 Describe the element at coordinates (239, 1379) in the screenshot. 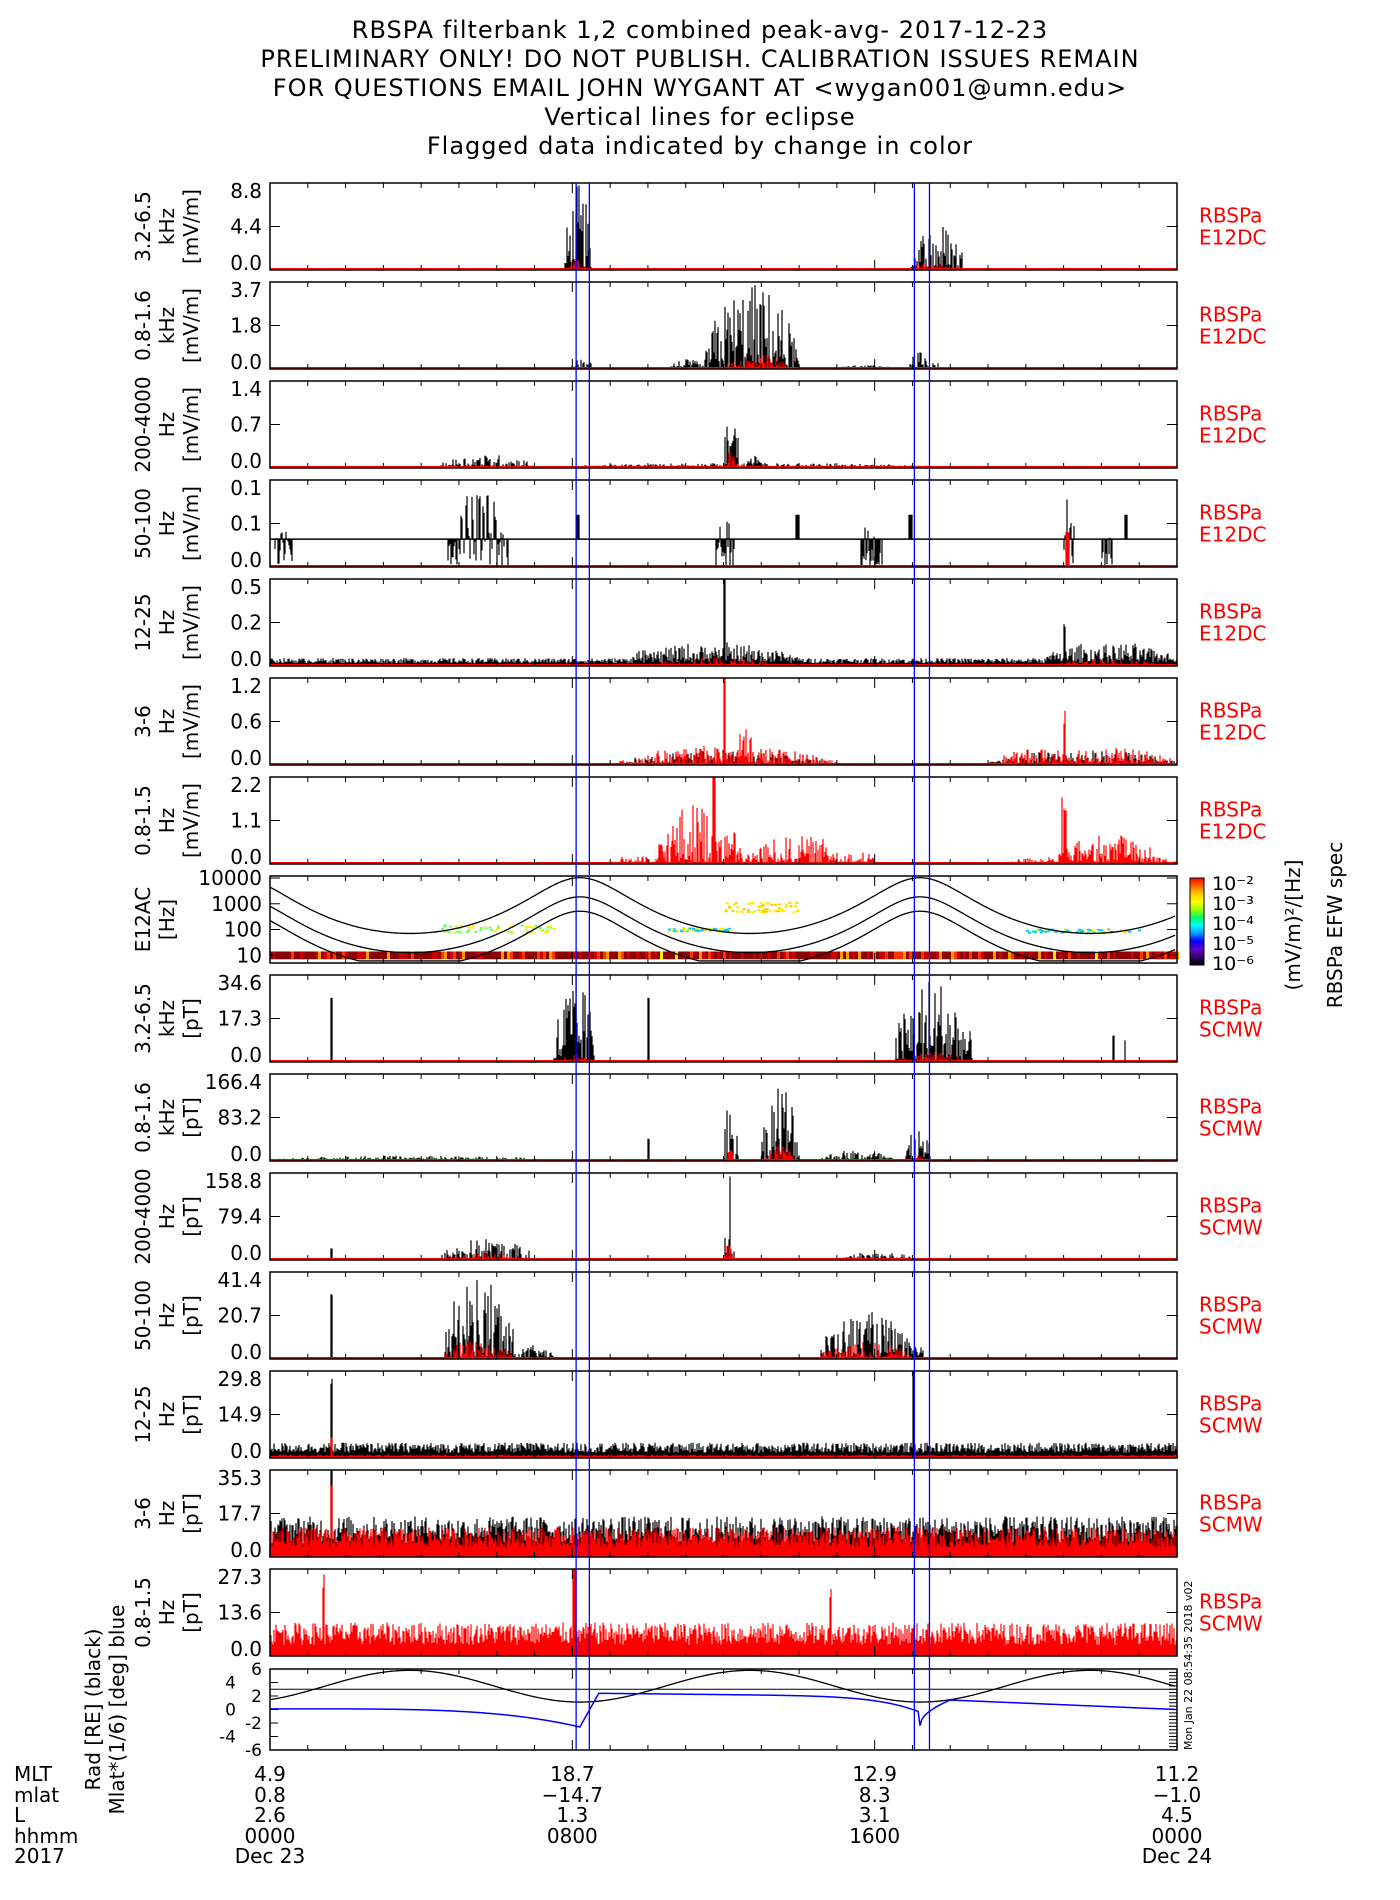

I see `y-tick-label: 29.8` at that location.